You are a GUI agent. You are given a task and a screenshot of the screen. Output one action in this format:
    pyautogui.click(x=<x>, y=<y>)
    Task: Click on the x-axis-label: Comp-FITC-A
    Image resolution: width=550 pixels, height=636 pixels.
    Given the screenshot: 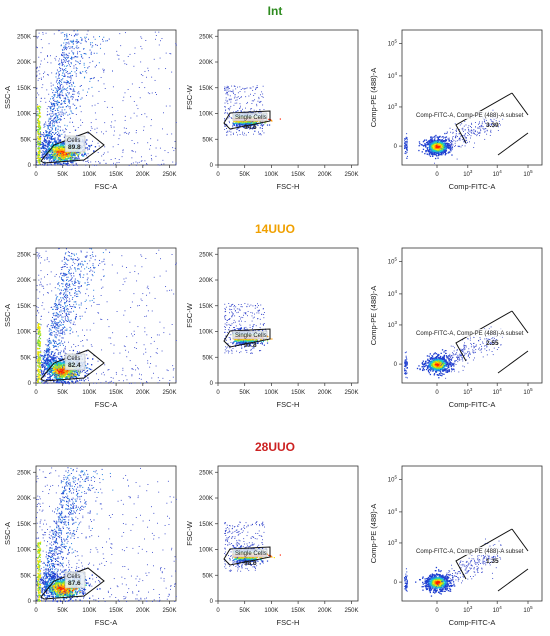 What is the action you would take?
    pyautogui.click(x=472, y=186)
    